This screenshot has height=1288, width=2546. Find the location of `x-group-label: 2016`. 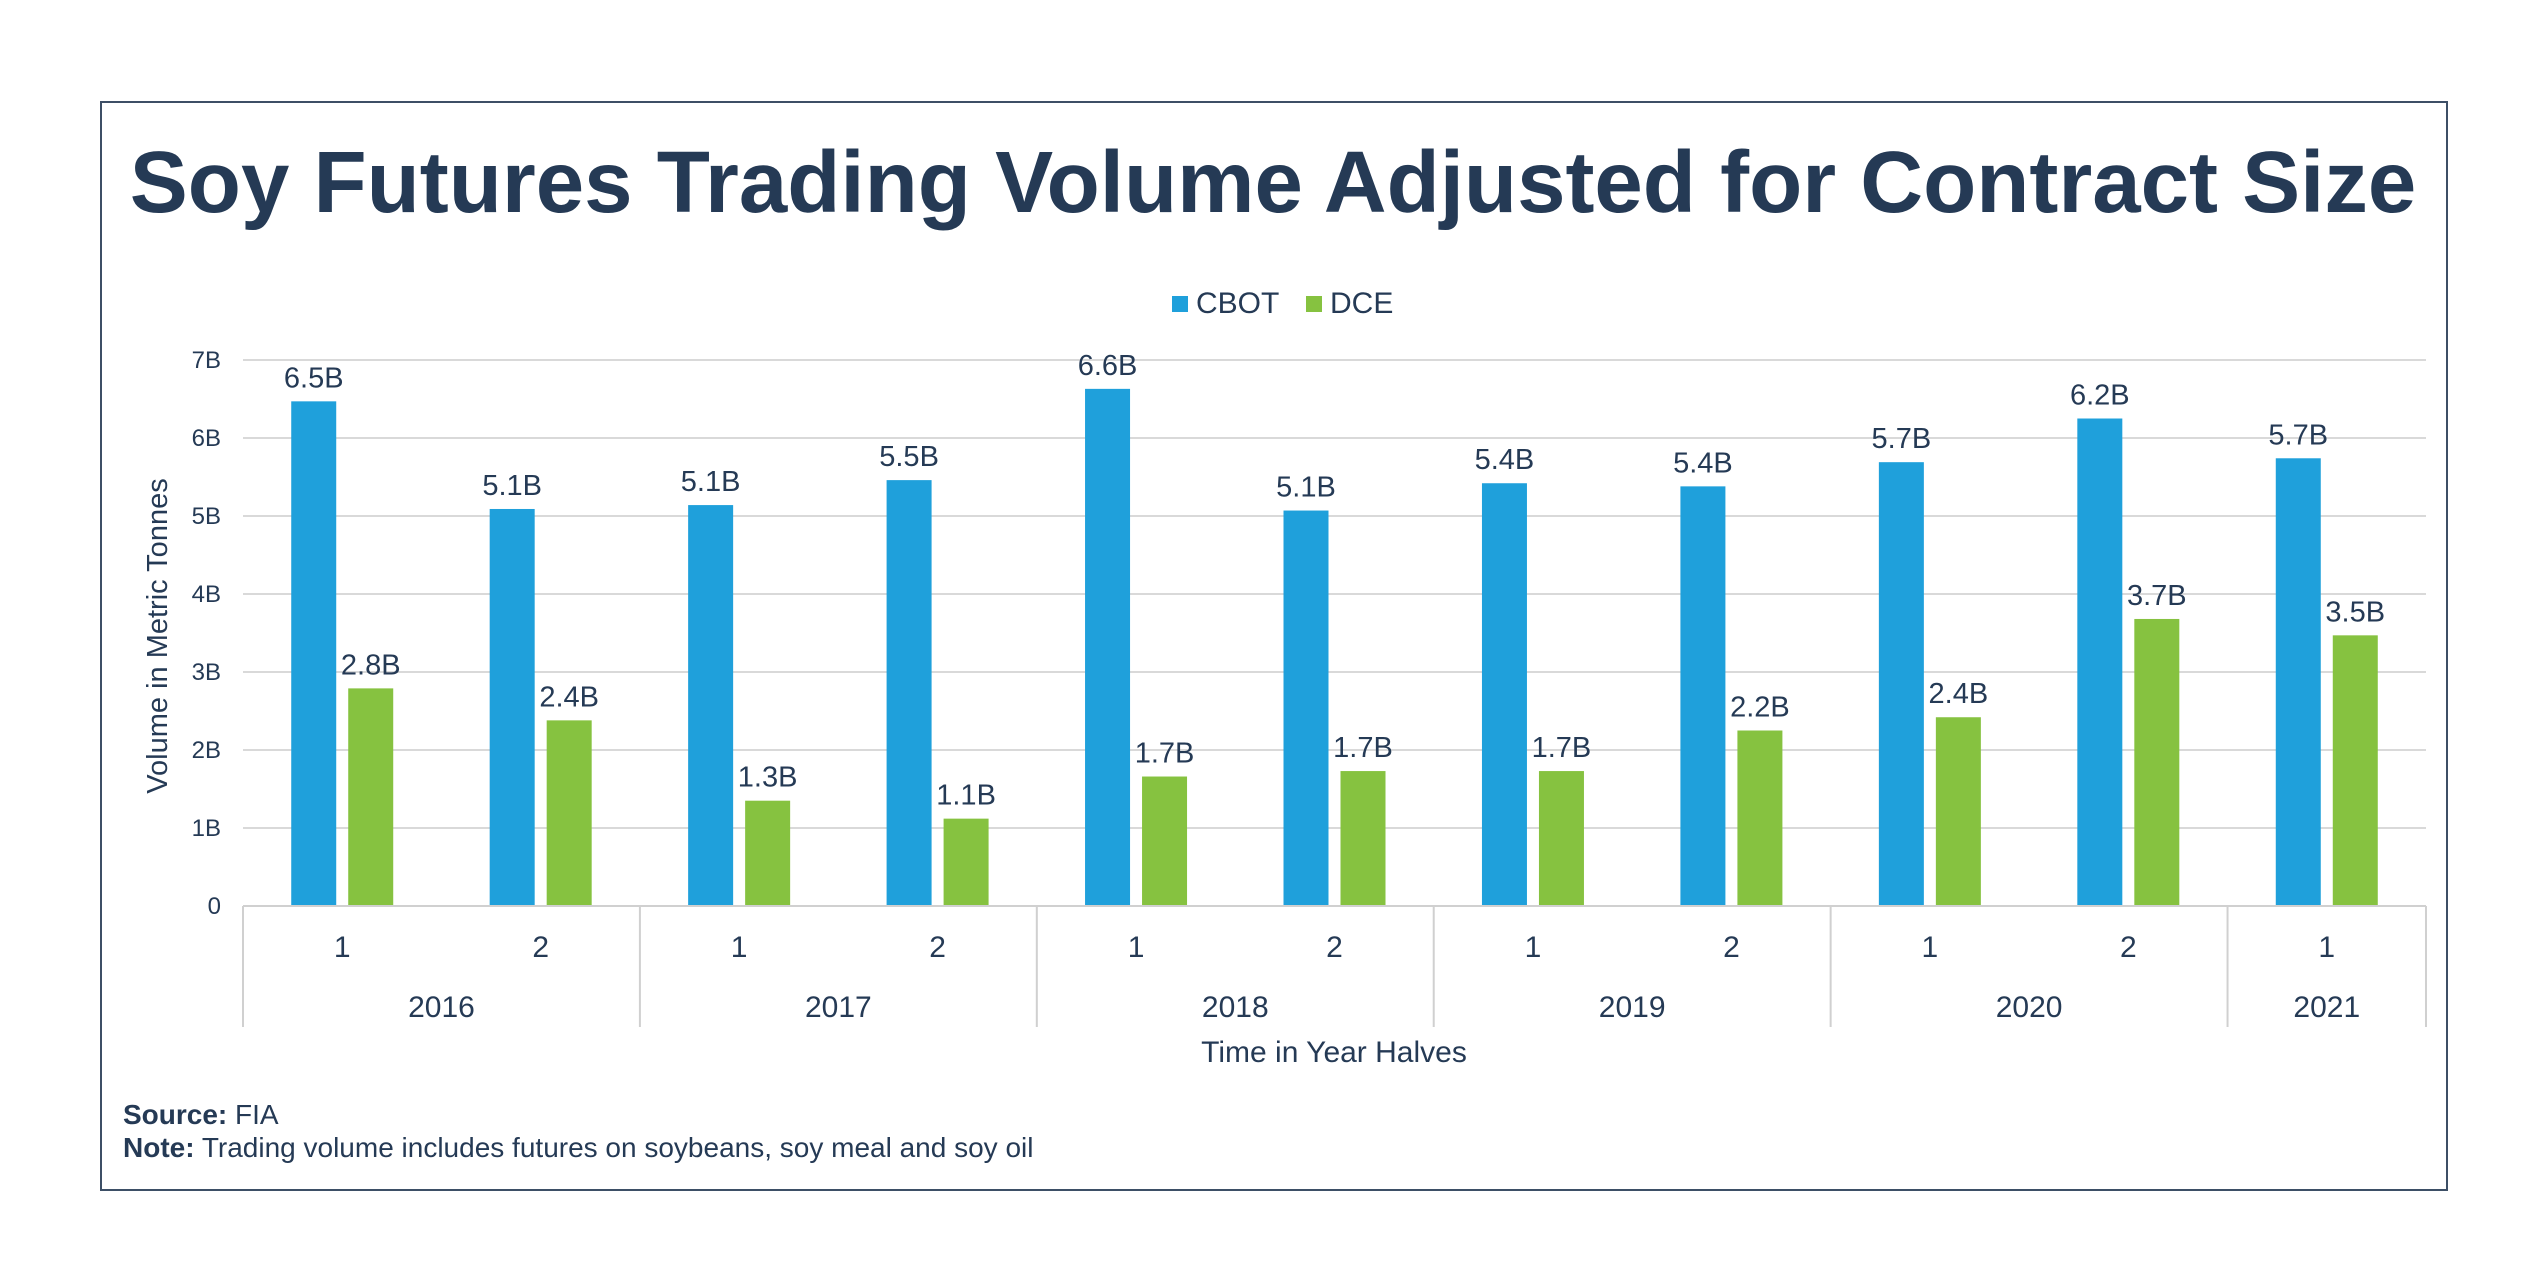

x-group-label: 2016 is located at coordinates (441, 1007).